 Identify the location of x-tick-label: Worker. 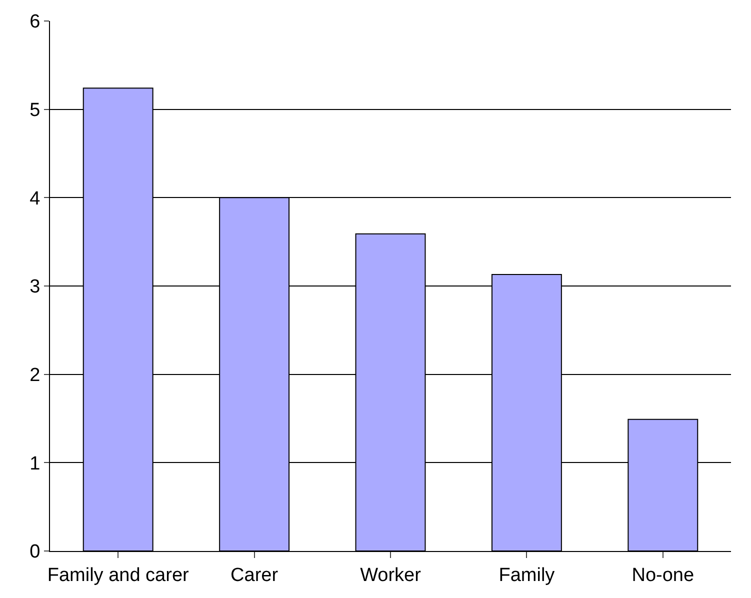
(391, 575).